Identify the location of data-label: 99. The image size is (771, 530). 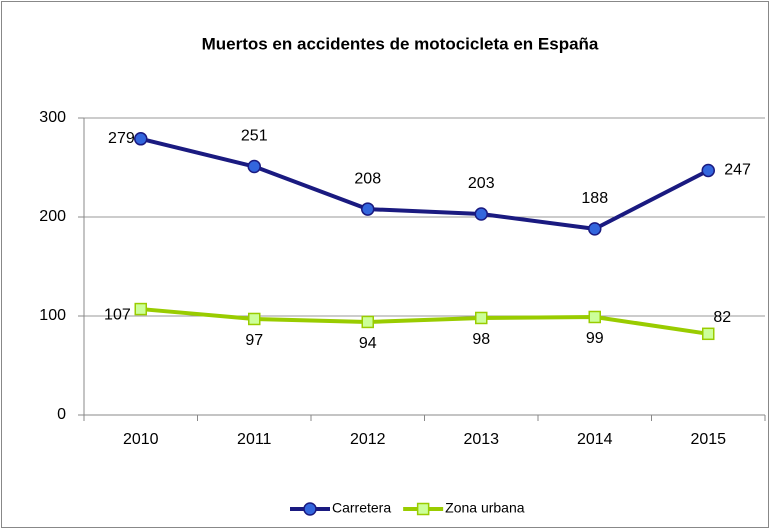
(595, 338).